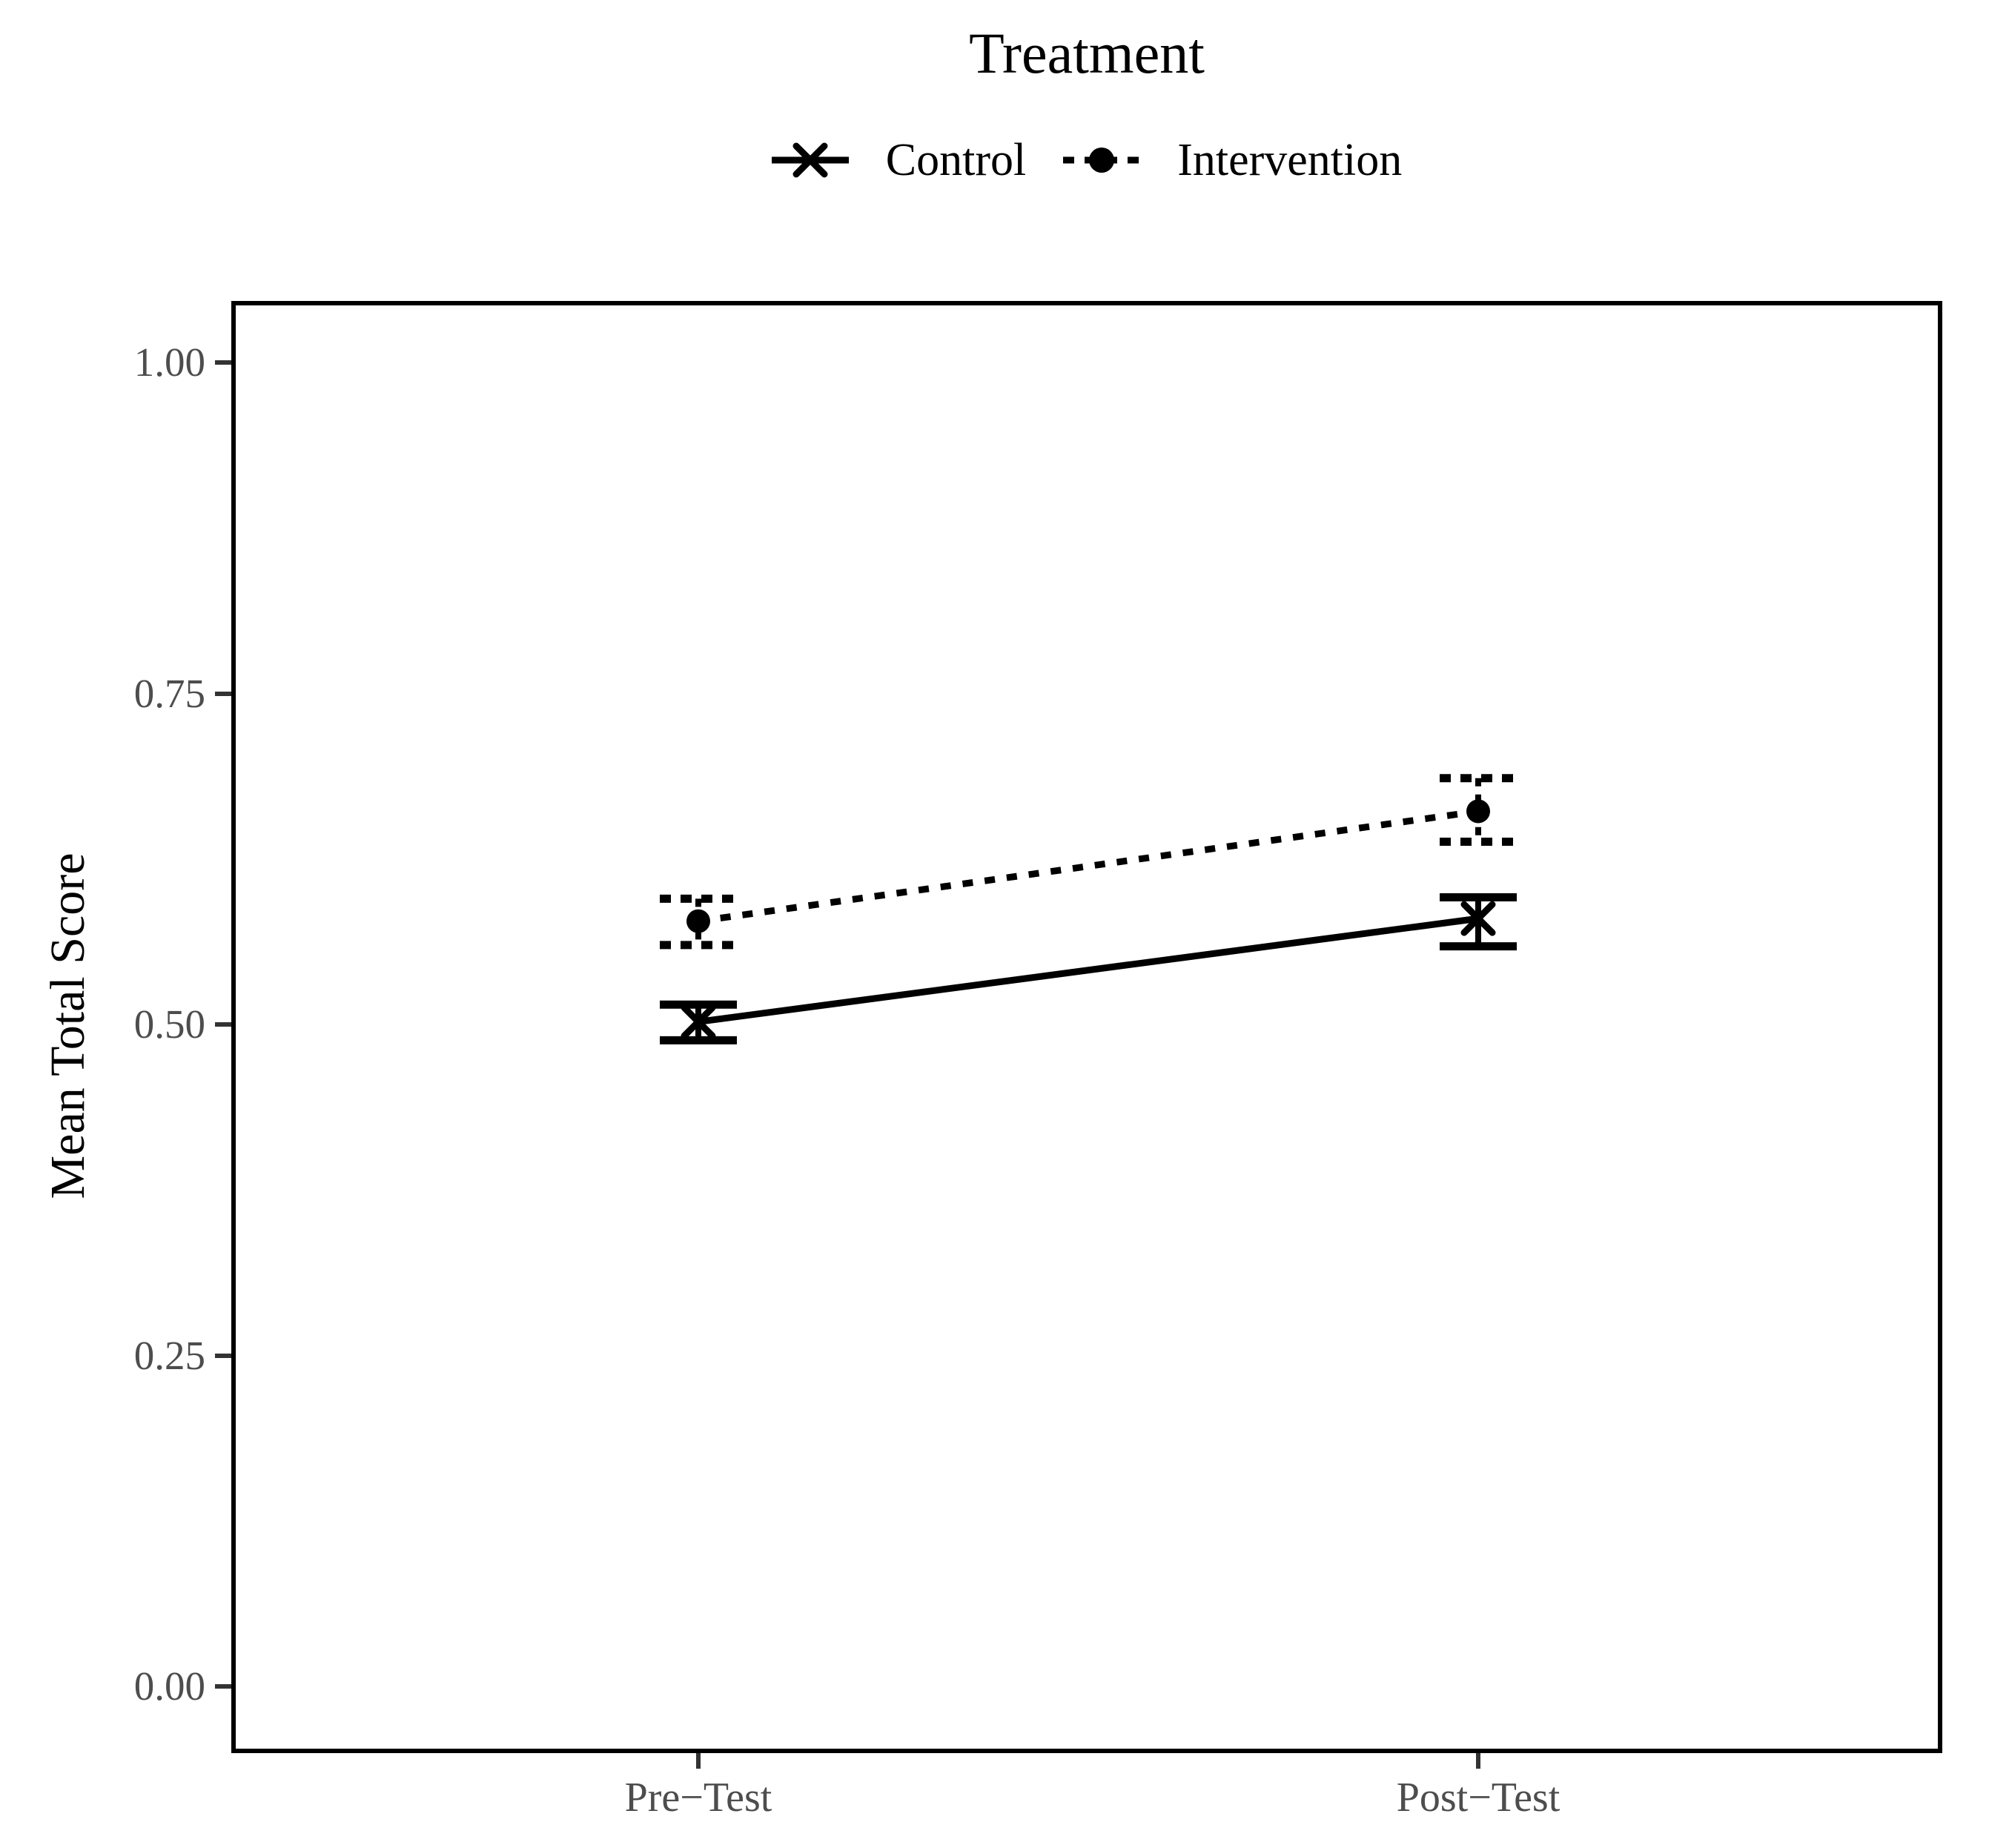 Image resolution: width=1989 pixels, height=1848 pixels. Describe the element at coordinates (169, 362) in the screenshot. I see `y-tick-label: 1.00` at that location.